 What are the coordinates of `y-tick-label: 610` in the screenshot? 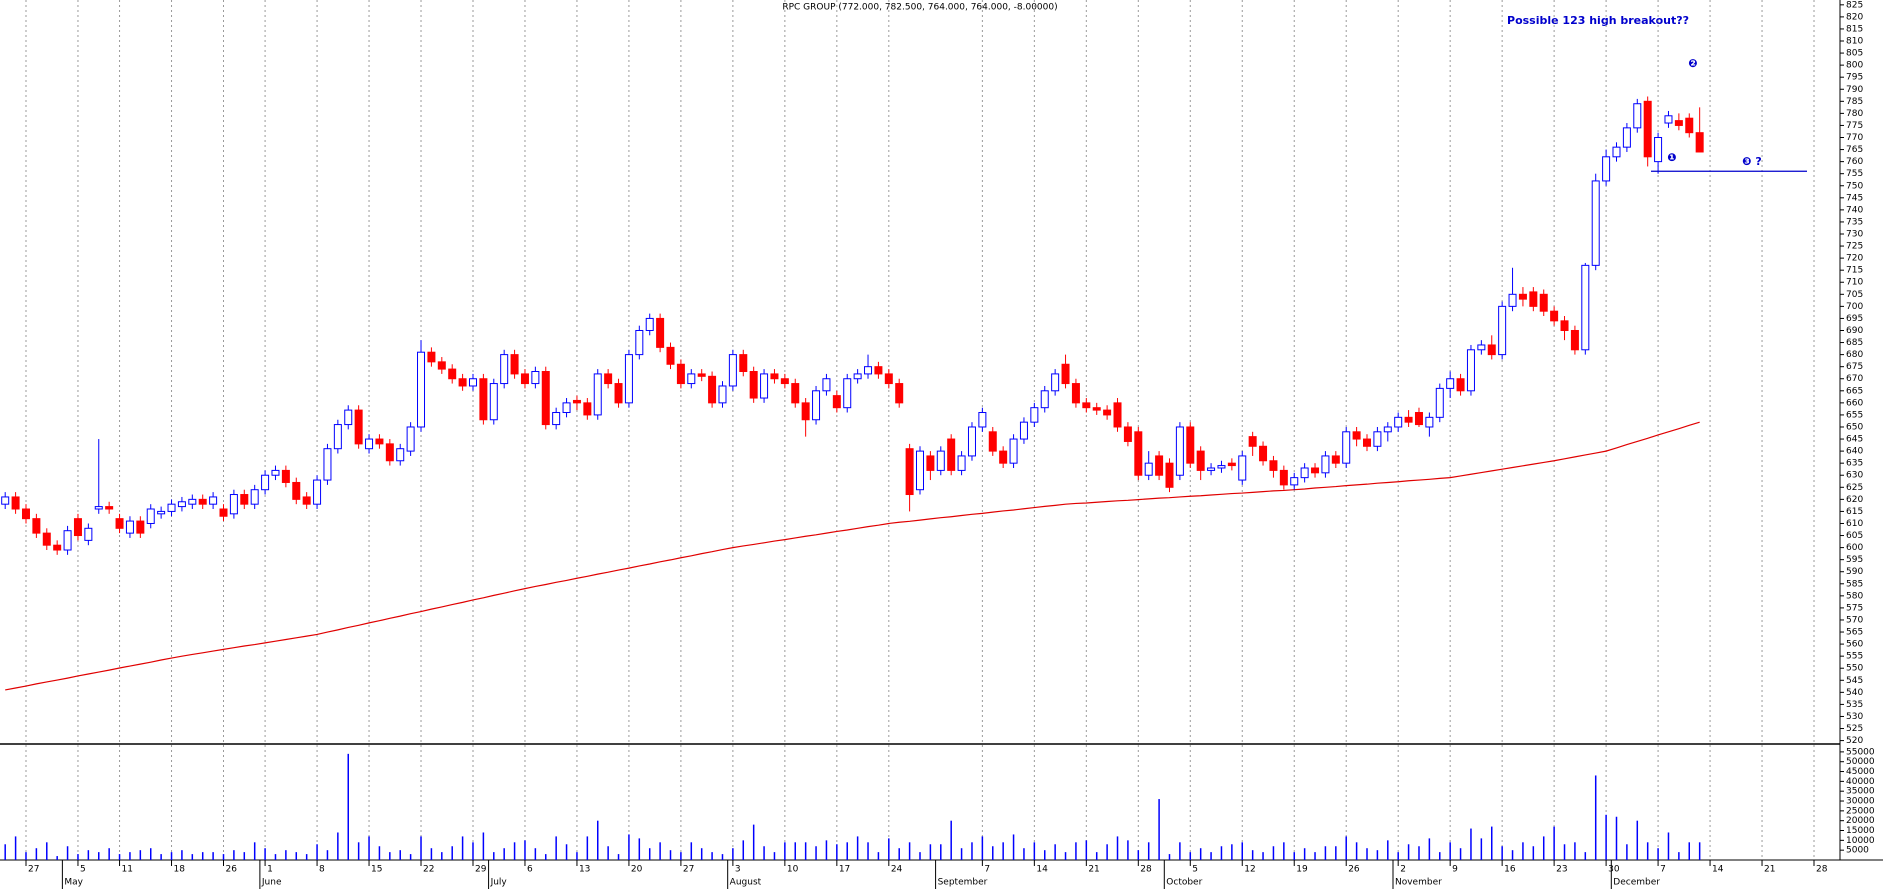 It's located at (1854, 524).